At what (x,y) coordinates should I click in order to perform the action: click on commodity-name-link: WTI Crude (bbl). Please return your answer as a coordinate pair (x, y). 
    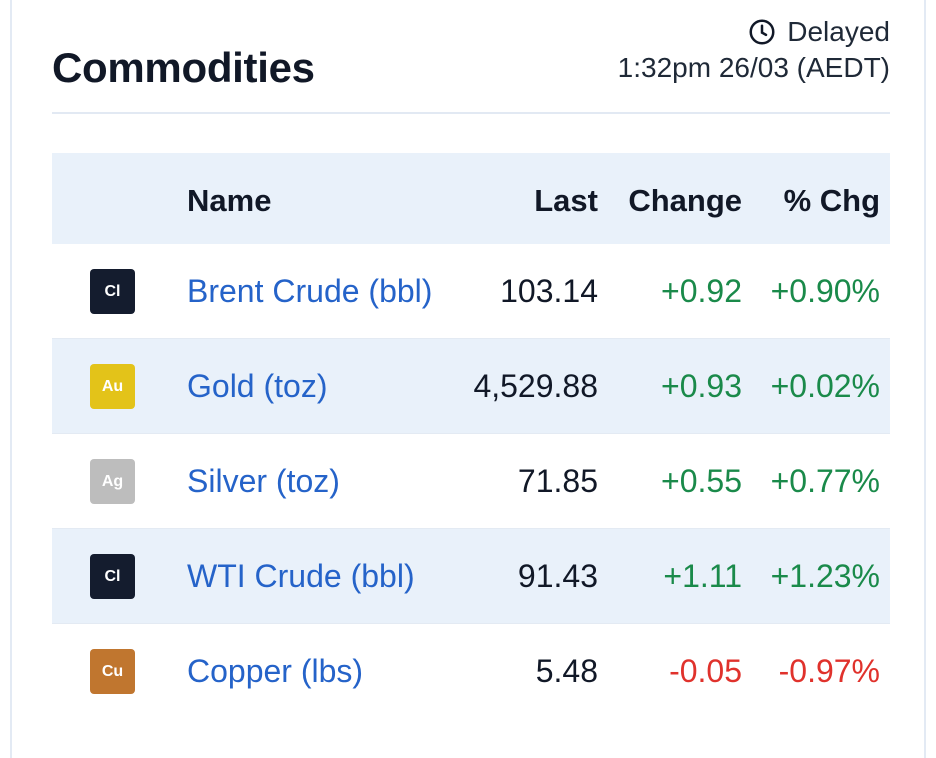
    Looking at the image, I should click on (301, 576).